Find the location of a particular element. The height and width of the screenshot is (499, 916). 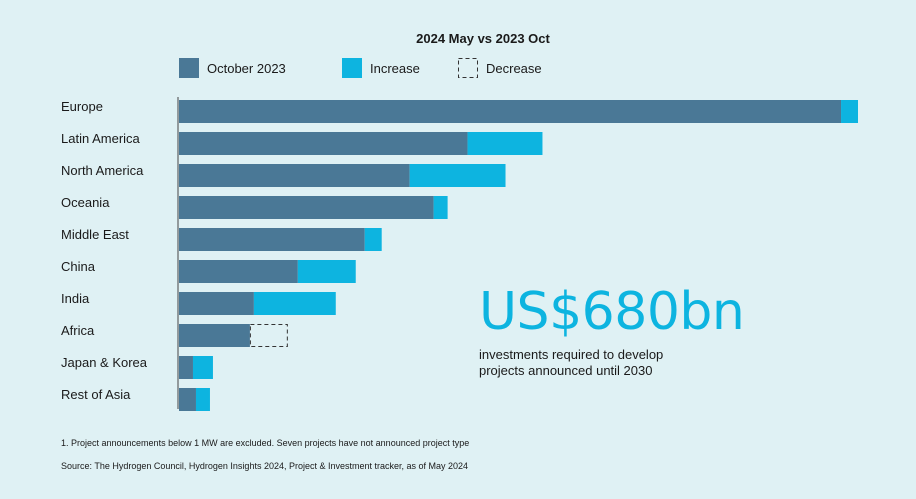

category-label-latin-america: Latin America is located at coordinates (101, 138).